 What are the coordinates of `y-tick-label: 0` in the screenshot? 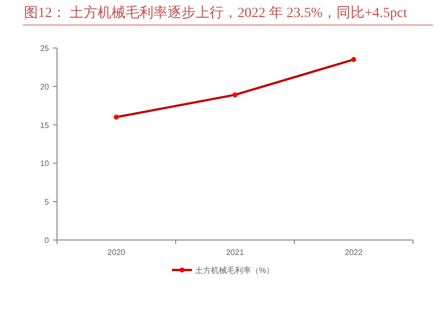 It's located at (47, 240).